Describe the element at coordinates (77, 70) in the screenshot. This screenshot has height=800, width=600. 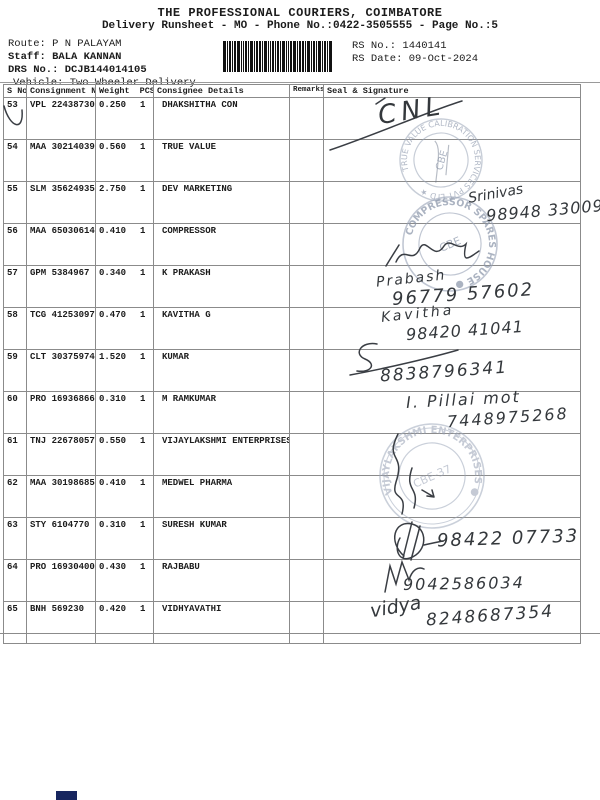
I see `drs-no-line: DRS No.: DCJB144014105` at that location.